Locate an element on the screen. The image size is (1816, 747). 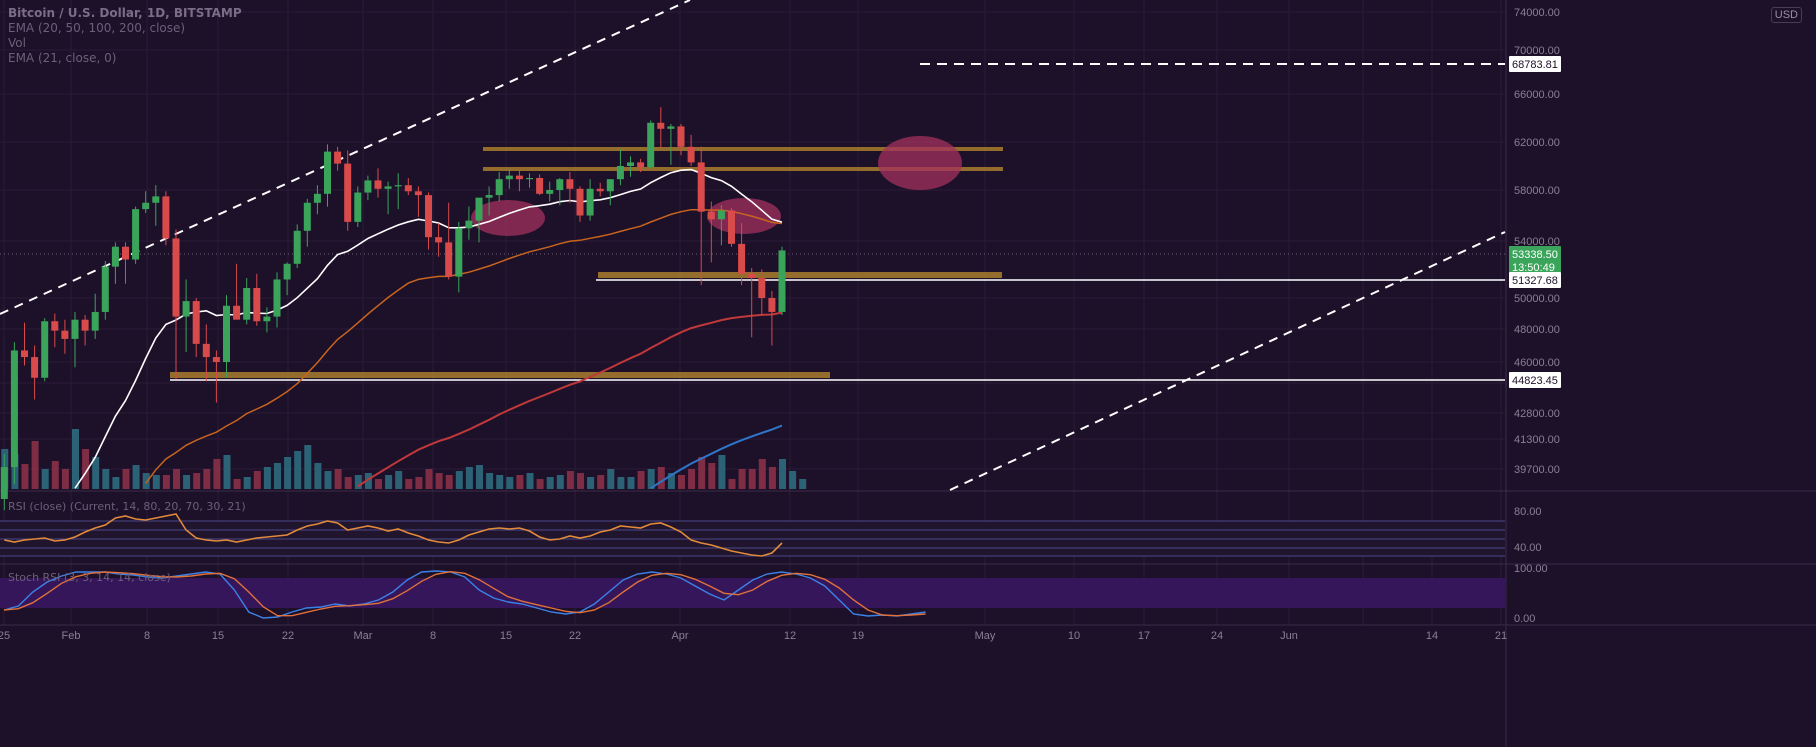
currency-button: USD is located at coordinates (1786, 15).